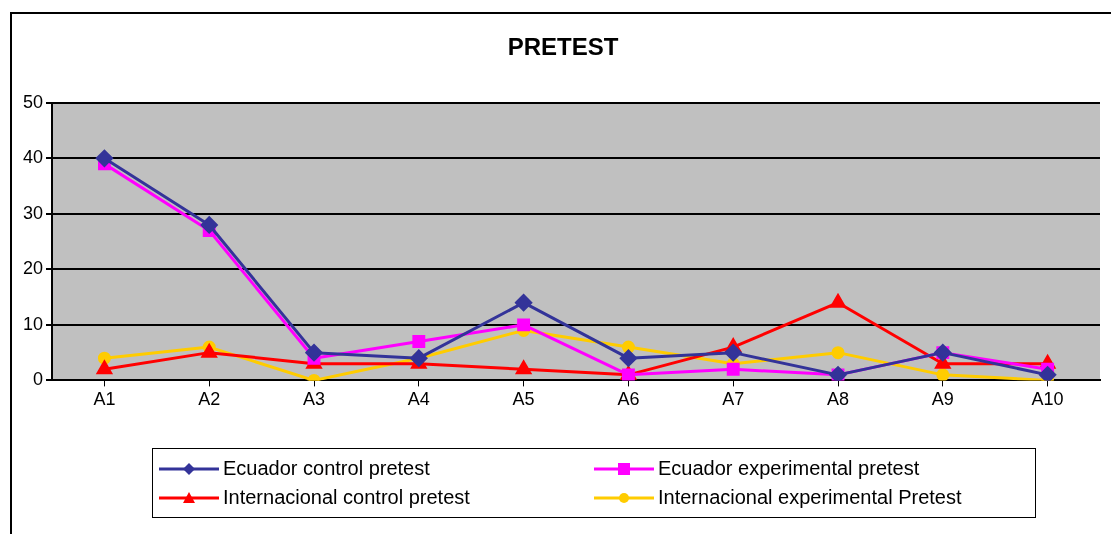 The height and width of the screenshot is (534, 1111). I want to click on legend-label: Internacional experimental Pretest, so click(810, 497).